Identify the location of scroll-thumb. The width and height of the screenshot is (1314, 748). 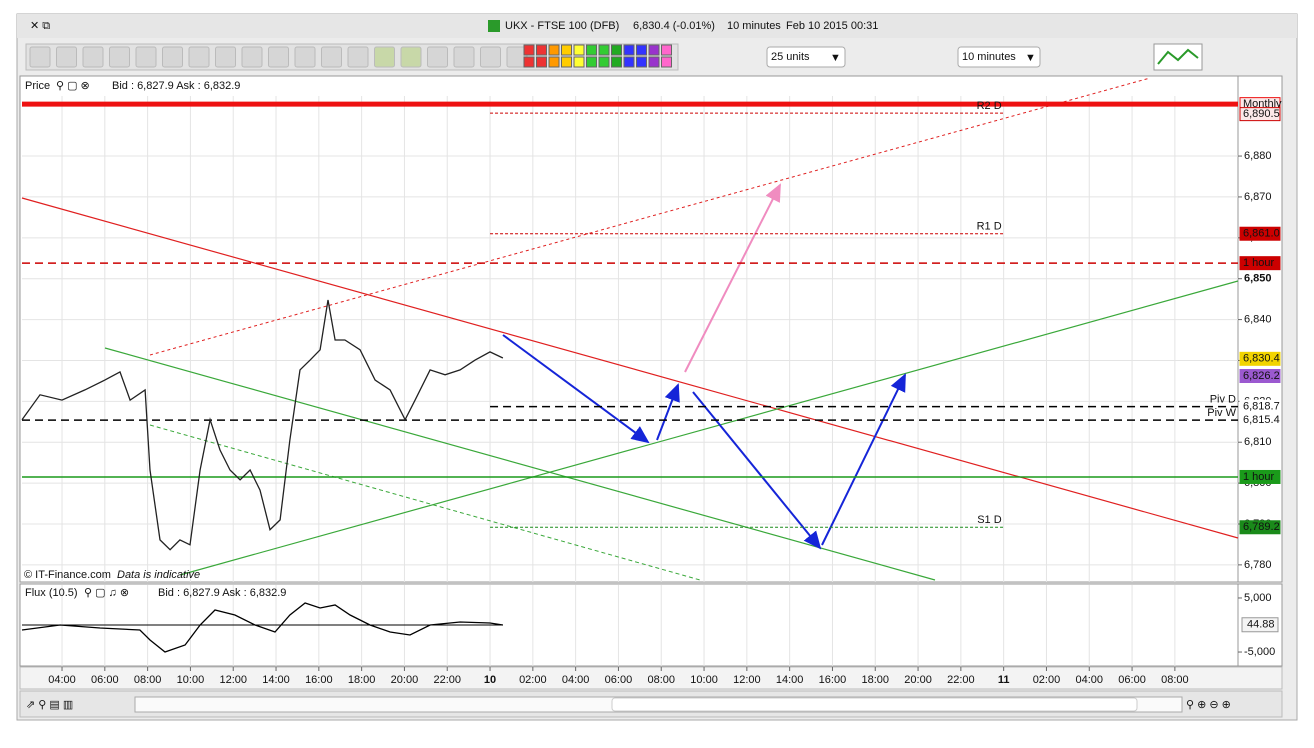
(874, 704).